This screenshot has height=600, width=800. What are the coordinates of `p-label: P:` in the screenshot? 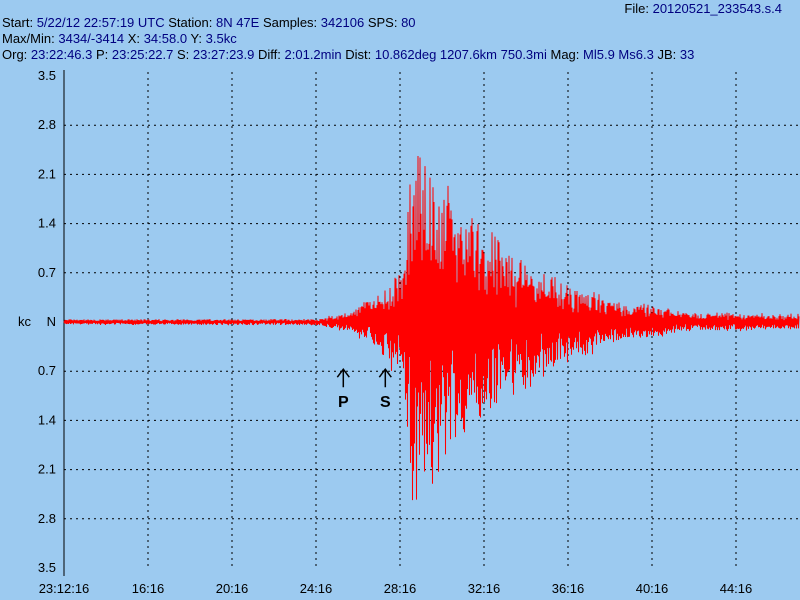 It's located at (102, 54).